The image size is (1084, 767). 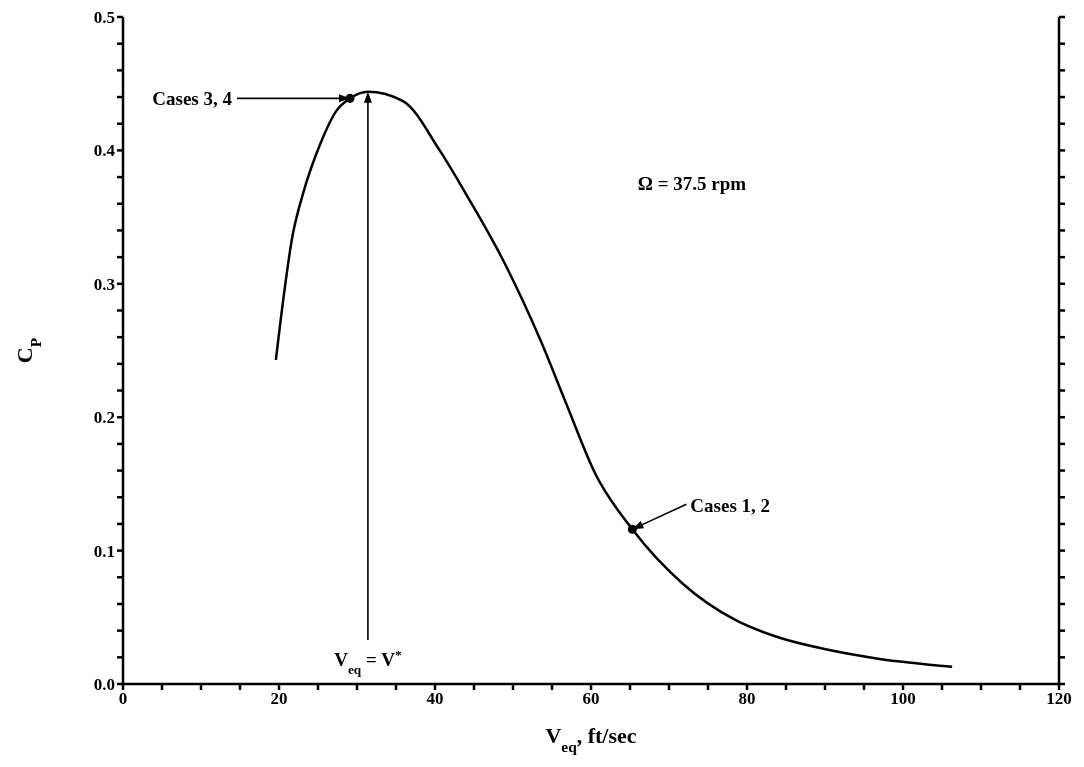 What do you see at coordinates (104, 18) in the screenshot?
I see `y-tick-label: 0.5` at bounding box center [104, 18].